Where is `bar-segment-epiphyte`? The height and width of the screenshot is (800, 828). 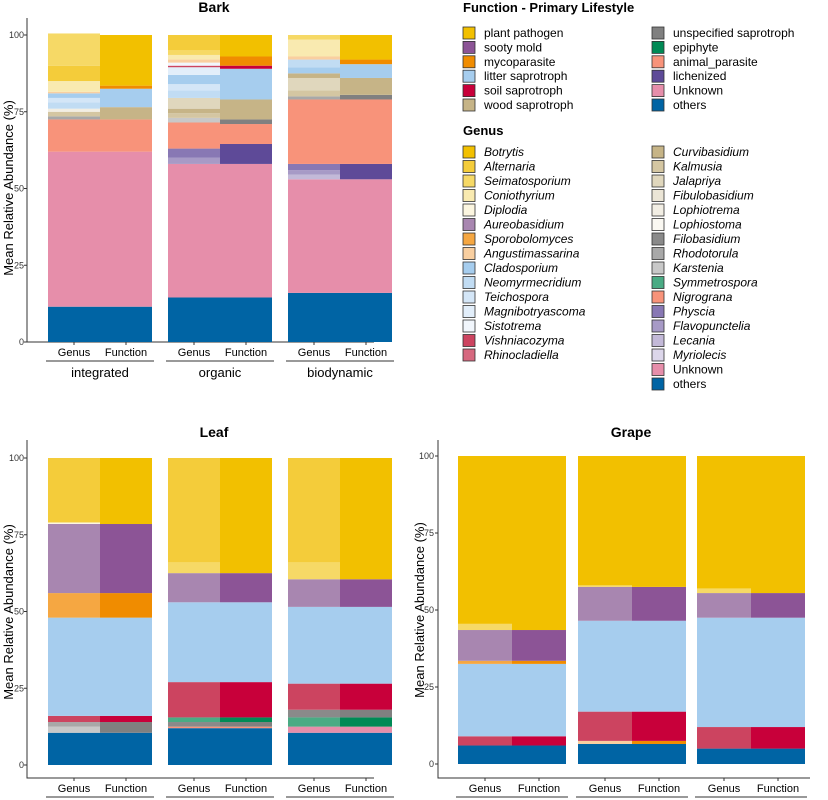
bar-segment-epiphyte is located at coordinates (366, 722).